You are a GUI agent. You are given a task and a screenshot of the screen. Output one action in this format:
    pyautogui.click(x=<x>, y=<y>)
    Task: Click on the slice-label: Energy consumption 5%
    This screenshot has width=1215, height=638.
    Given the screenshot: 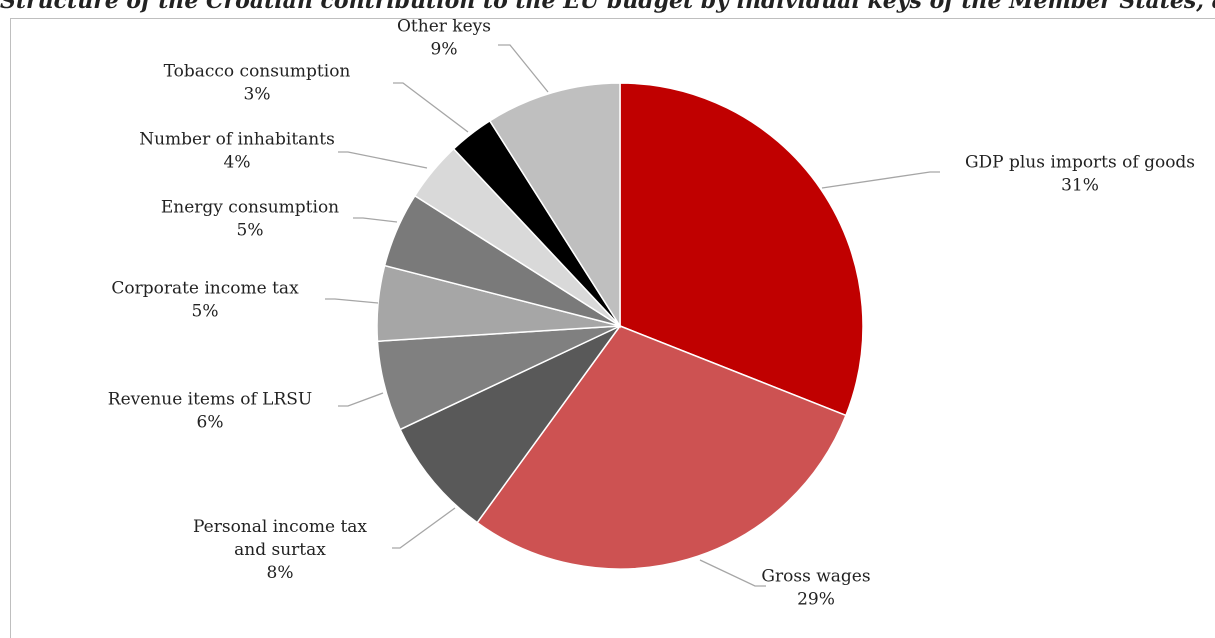 What is the action you would take?
    pyautogui.click(x=250, y=219)
    